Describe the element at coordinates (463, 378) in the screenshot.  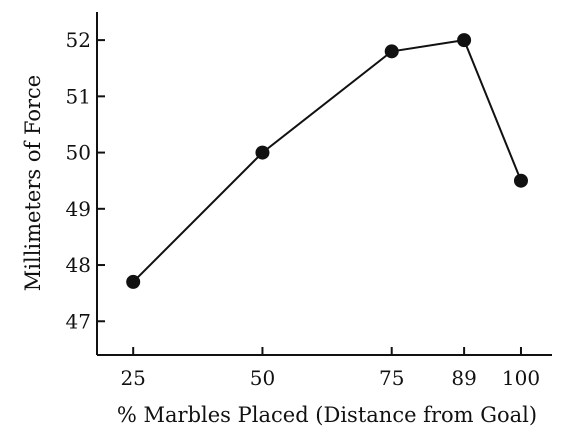
I see `x-tick-label: 89` at that location.